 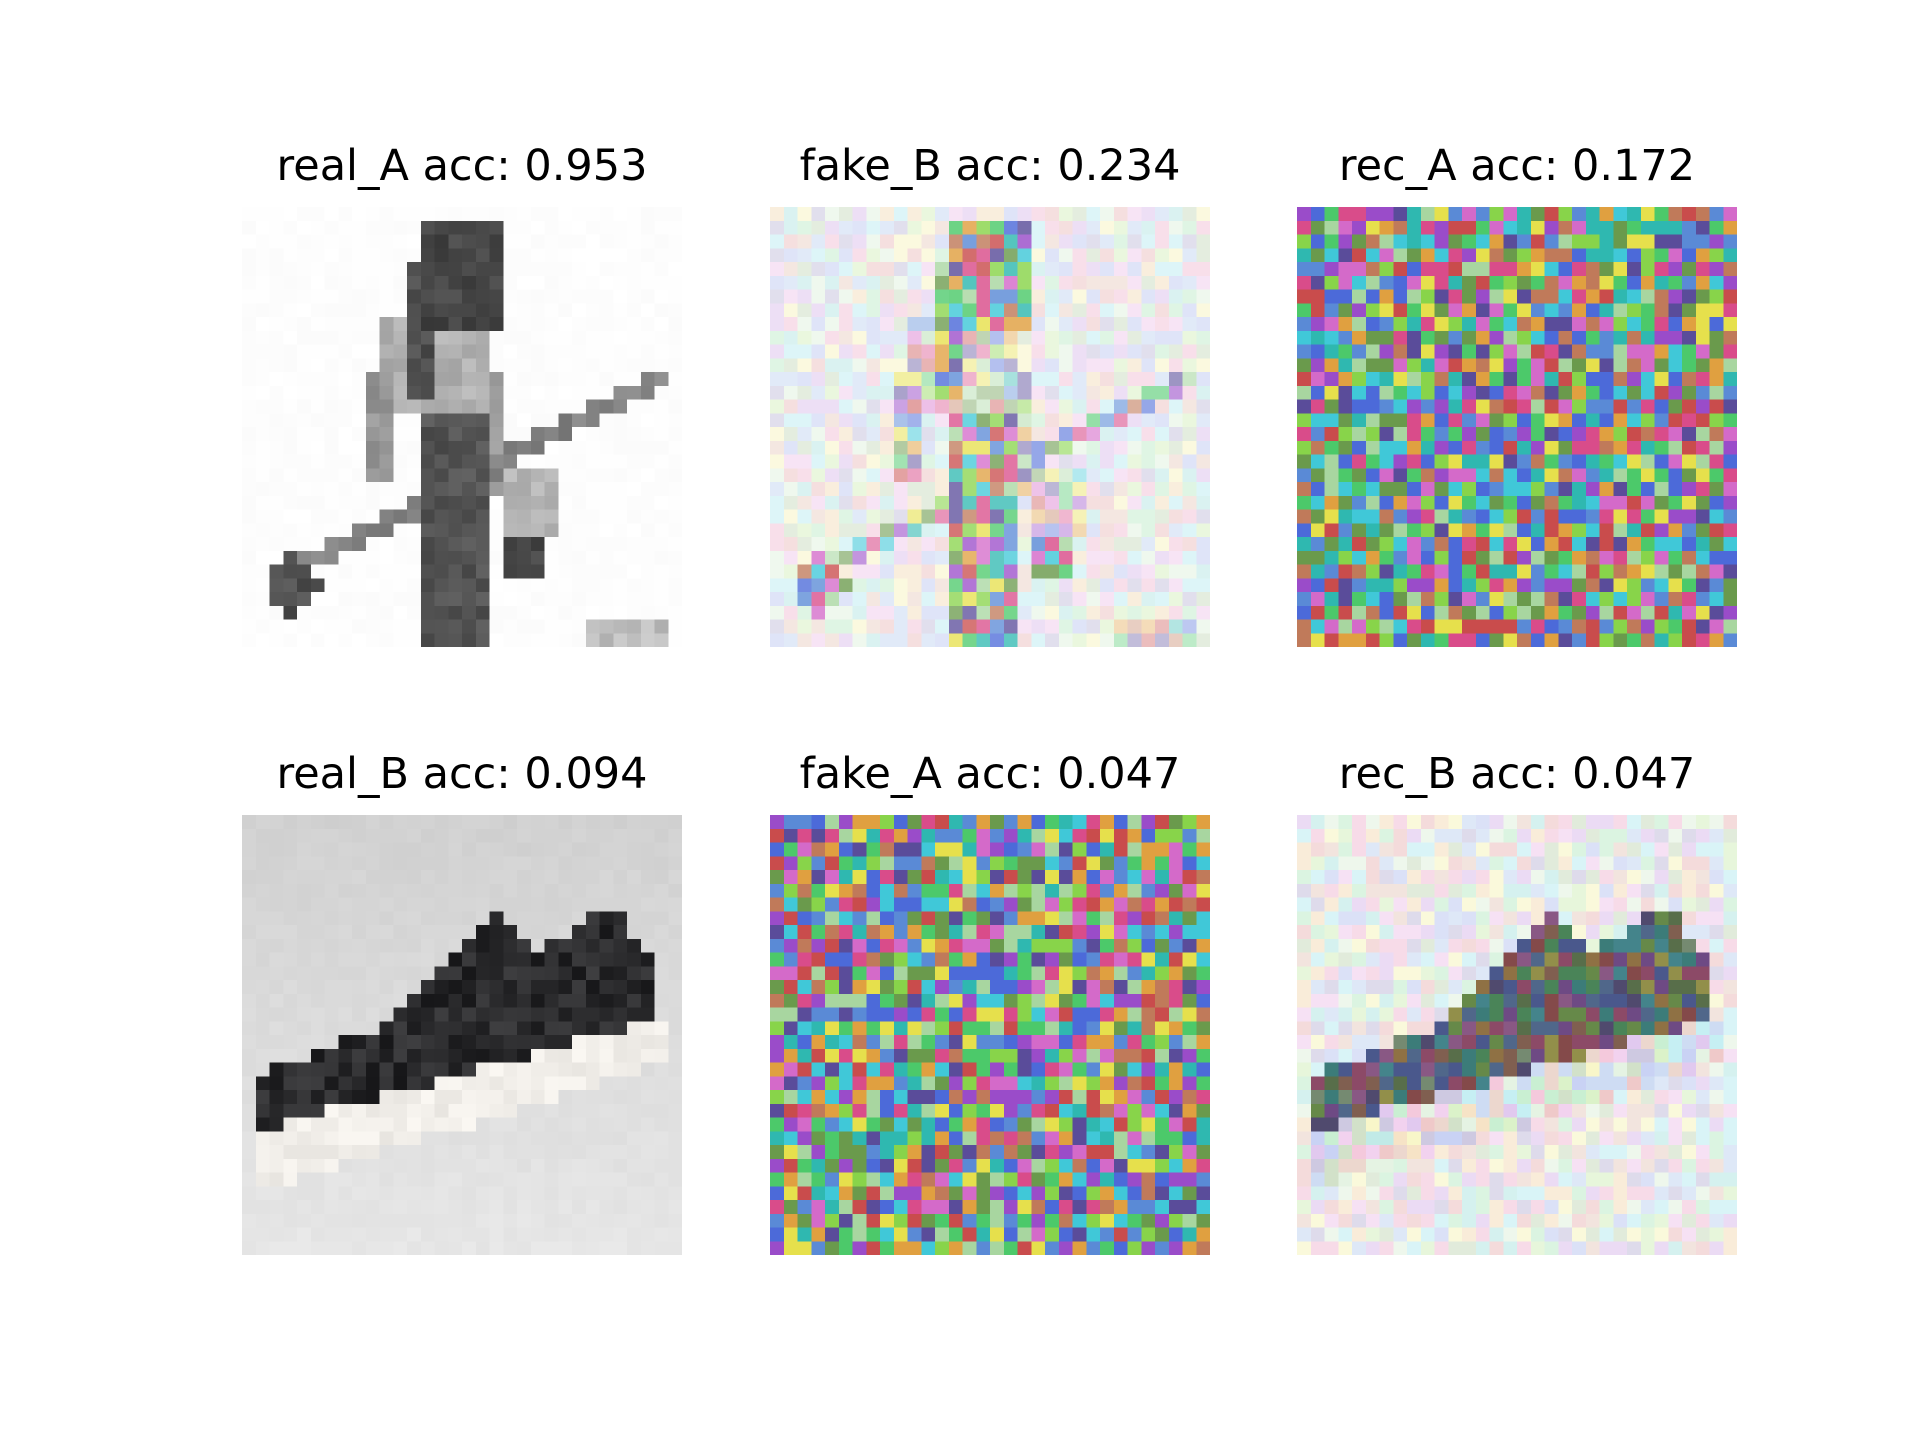 What do you see at coordinates (1517, 774) in the screenshot?
I see `panel-title: rec_B acc: 0.047` at bounding box center [1517, 774].